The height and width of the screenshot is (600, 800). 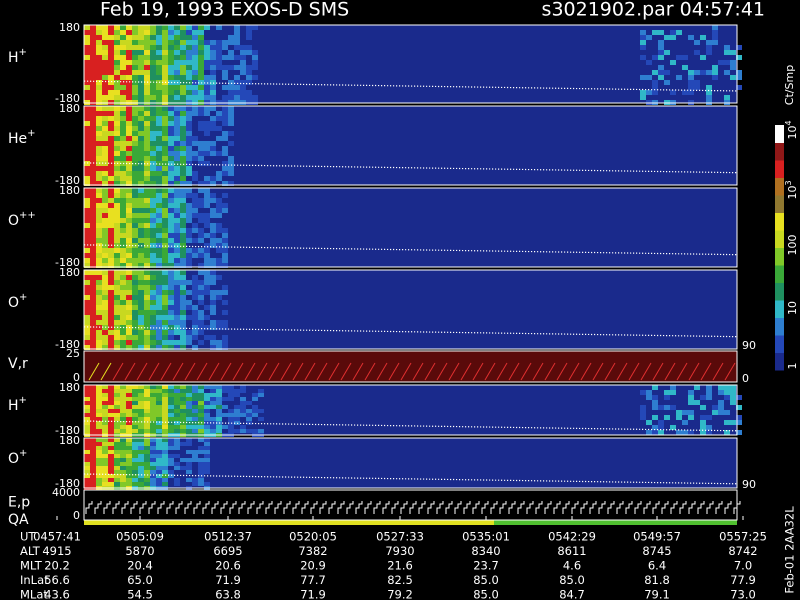 What do you see at coordinates (228, 580) in the screenshot?
I see `table-cell: 71.9` at bounding box center [228, 580].